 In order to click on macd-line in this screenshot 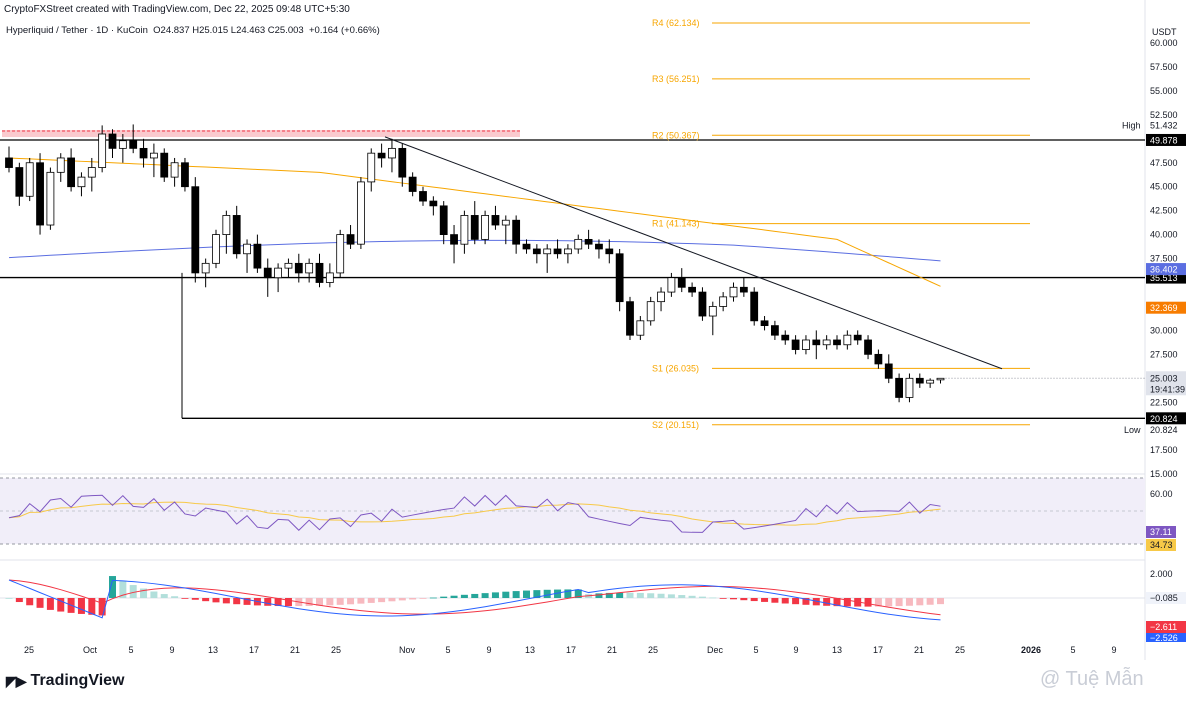, I will do `click(474, 600)`.